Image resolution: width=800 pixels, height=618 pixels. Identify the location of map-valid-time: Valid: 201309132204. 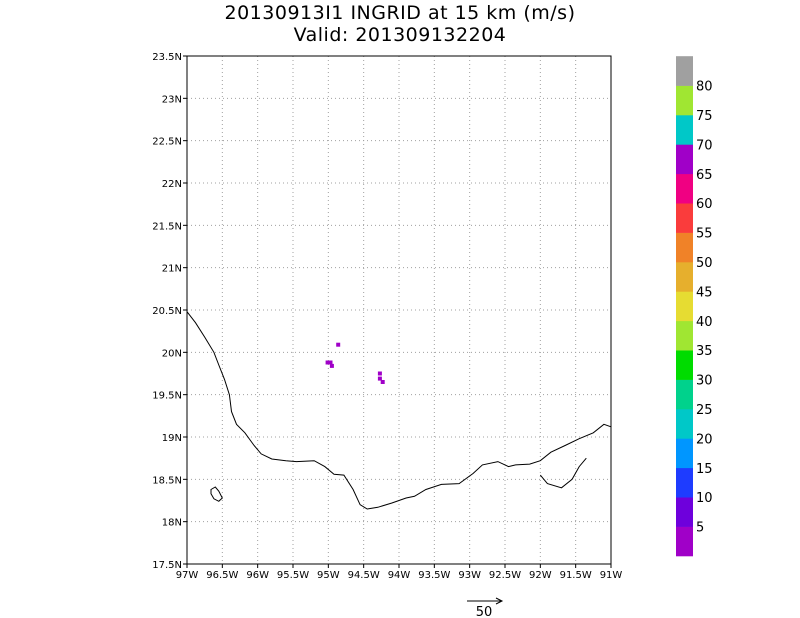
(400, 35).